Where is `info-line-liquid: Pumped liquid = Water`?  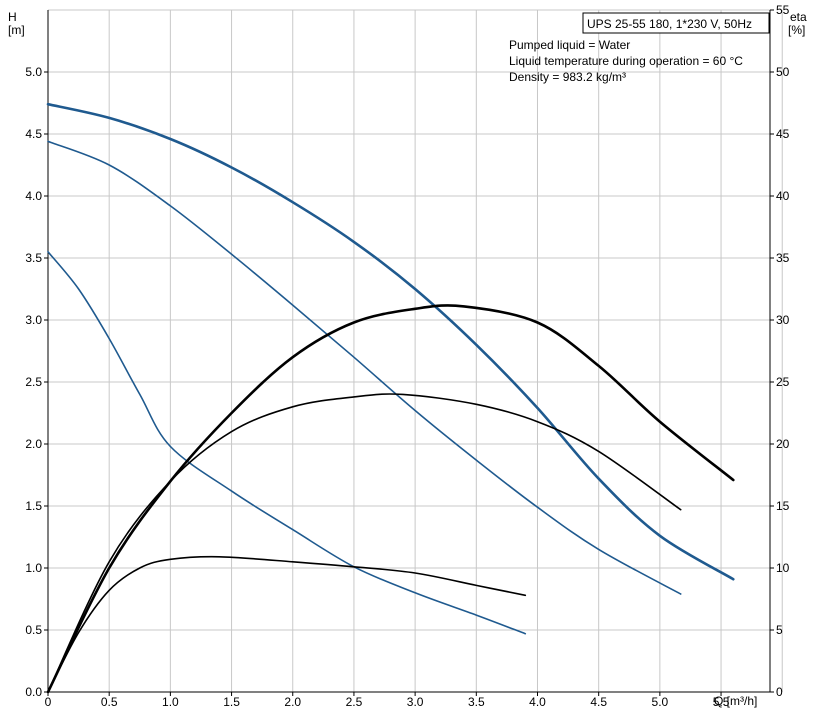 info-line-liquid: Pumped liquid = Water is located at coordinates (569, 45).